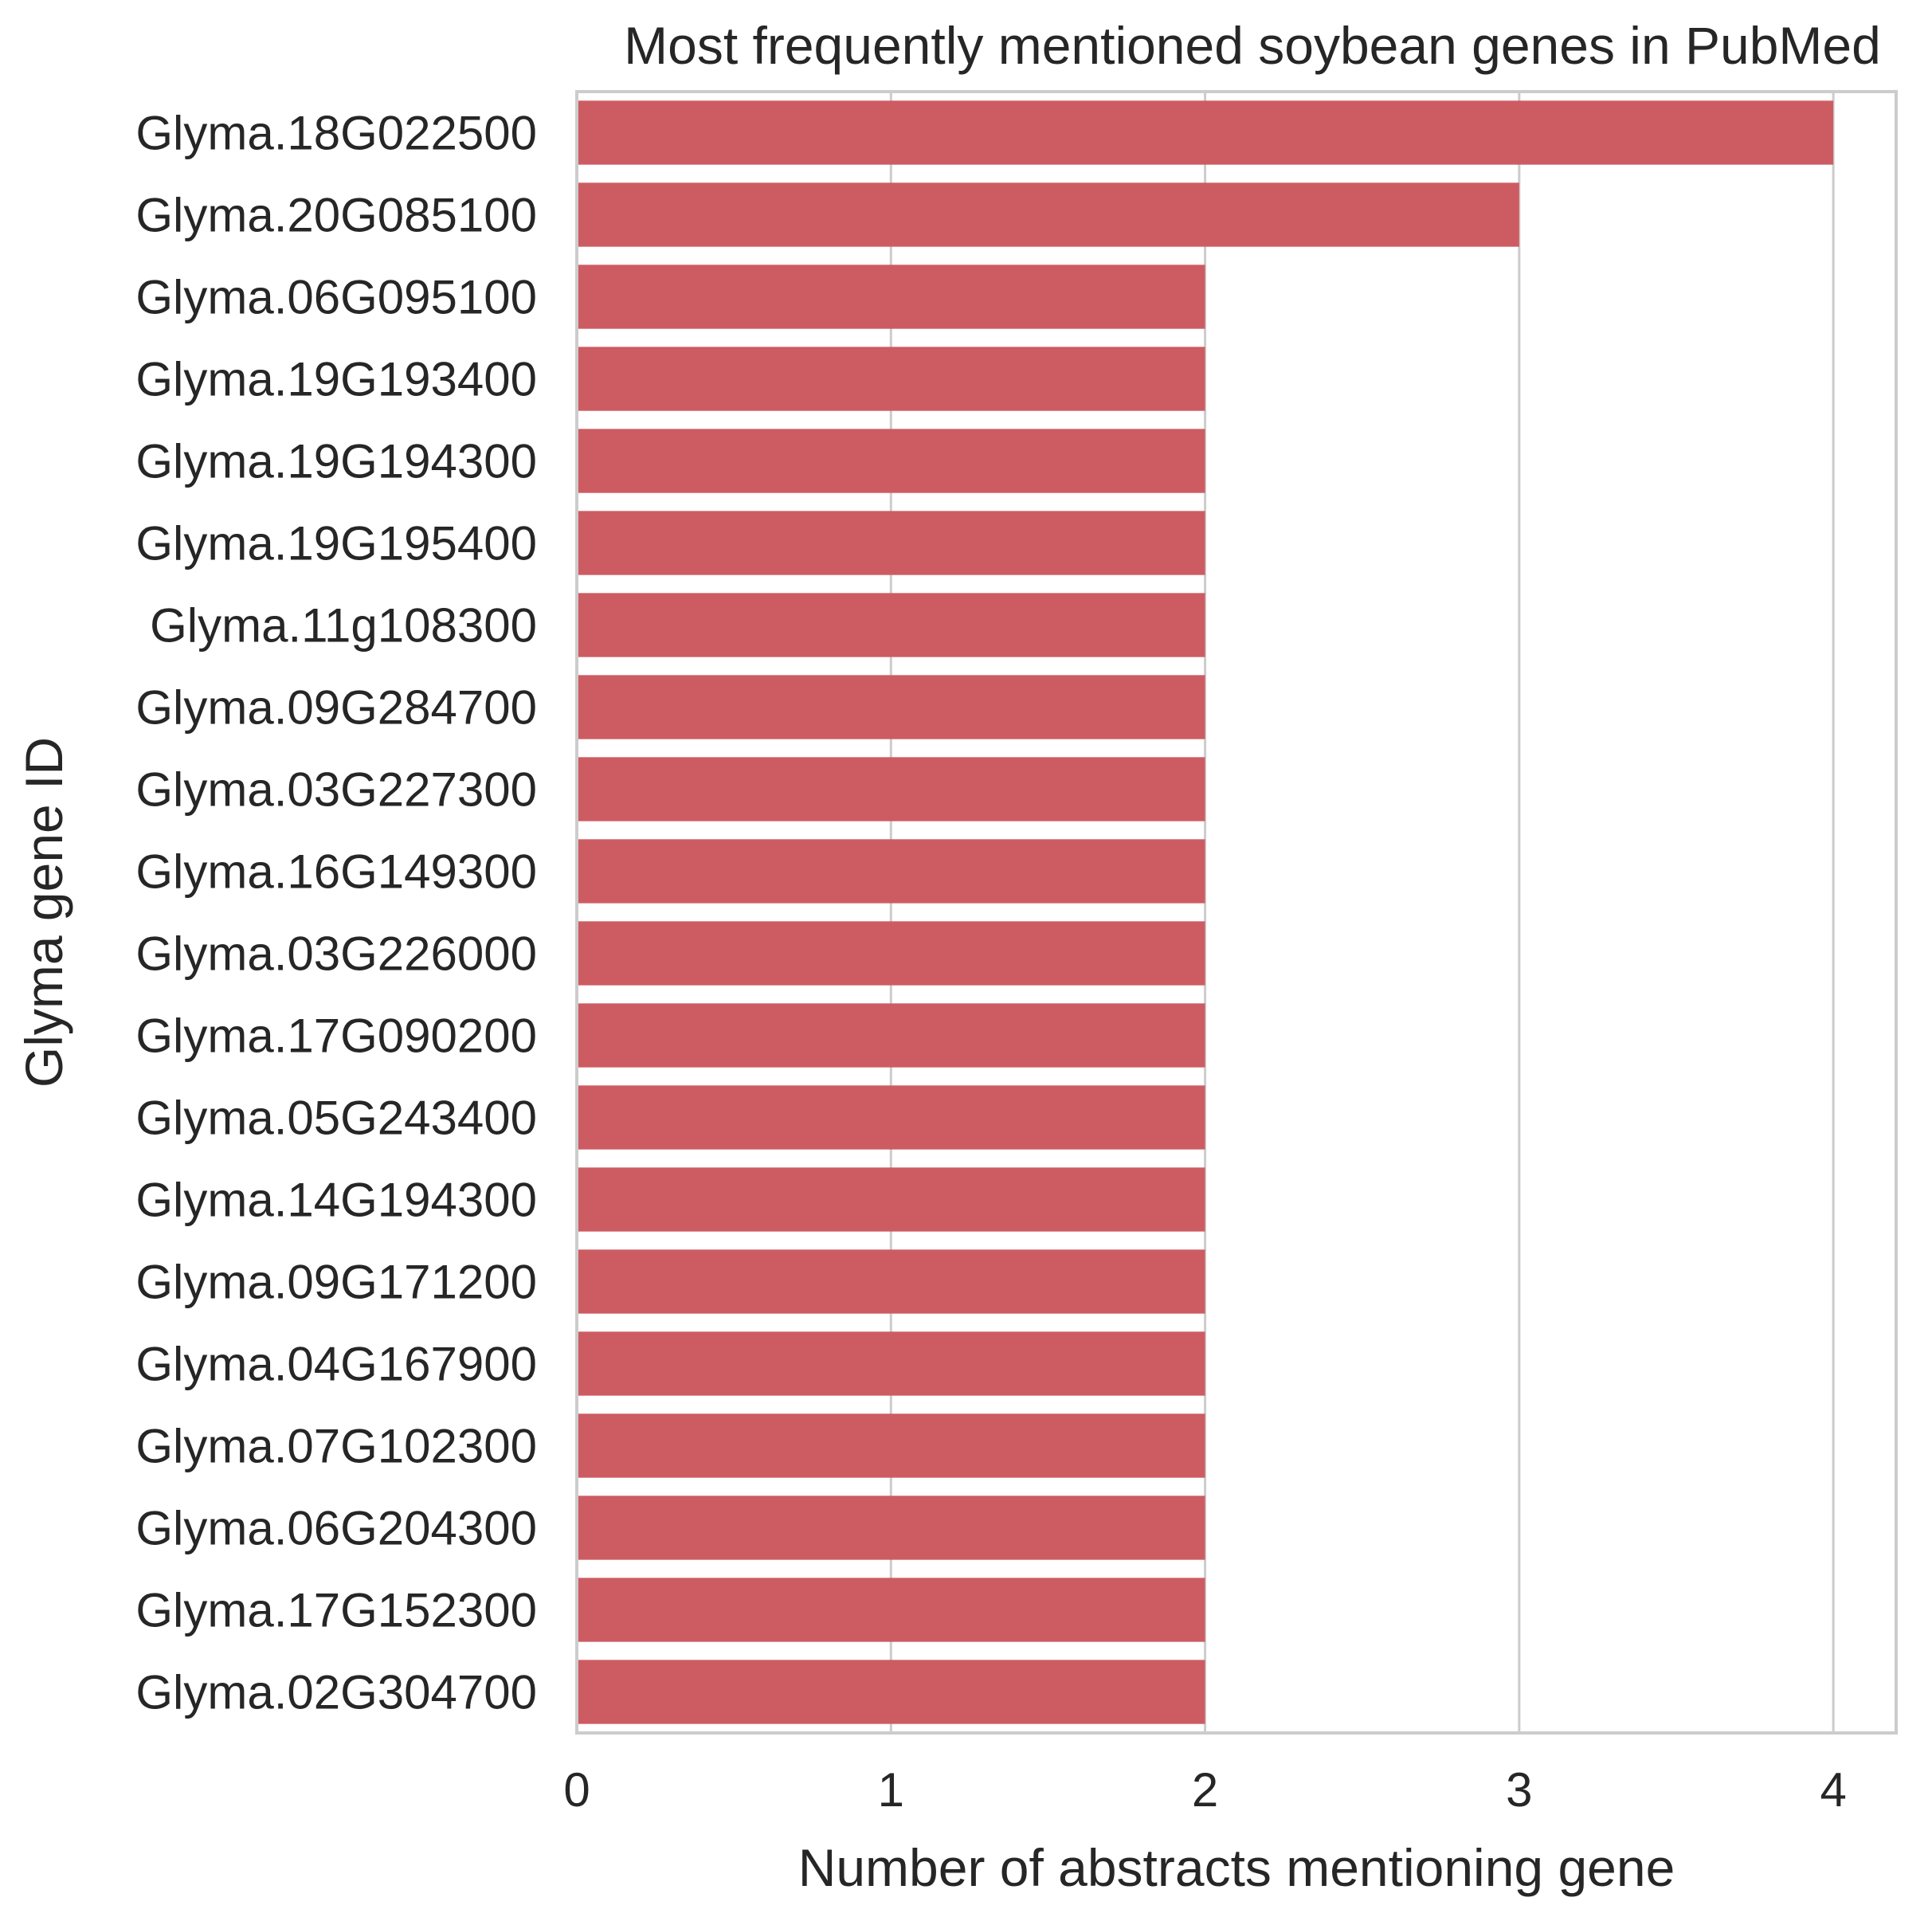 Image resolution: width=1932 pixels, height=1917 pixels. Describe the element at coordinates (1833, 1790) in the screenshot. I see `x-tick-label: 4` at that location.